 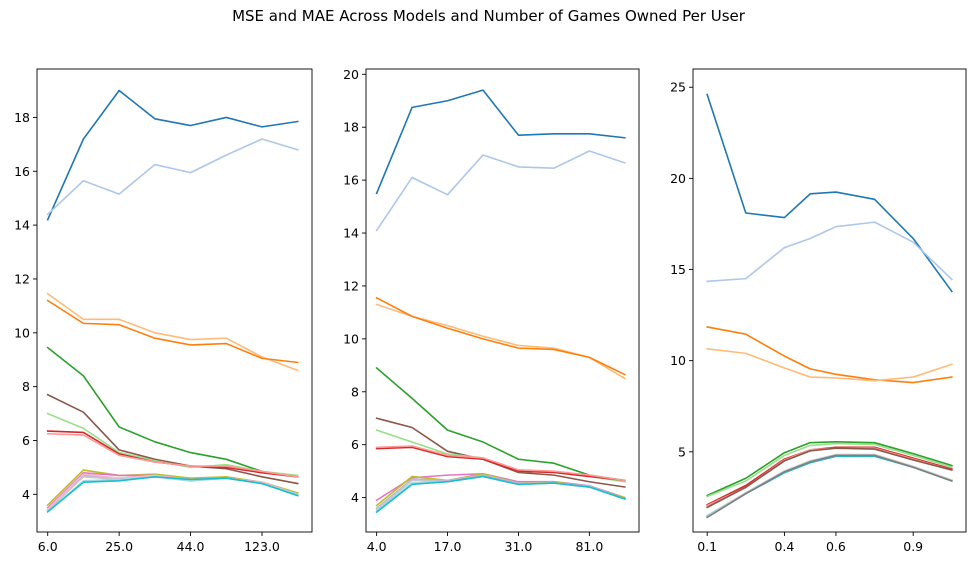 What do you see at coordinates (262, 546) in the screenshot?
I see `x-tick-label: 123.0` at bounding box center [262, 546].